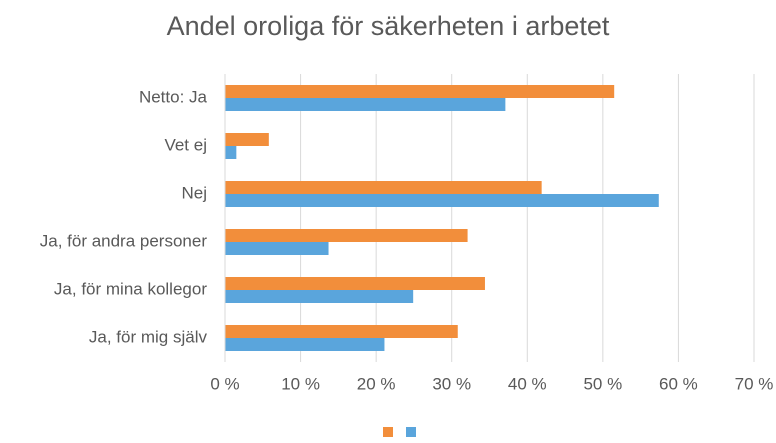 The width and height of the screenshot is (776, 443). Describe the element at coordinates (388, 26) in the screenshot. I see `chart-title: Andel oroliga för säkerheten i arbetet` at that location.